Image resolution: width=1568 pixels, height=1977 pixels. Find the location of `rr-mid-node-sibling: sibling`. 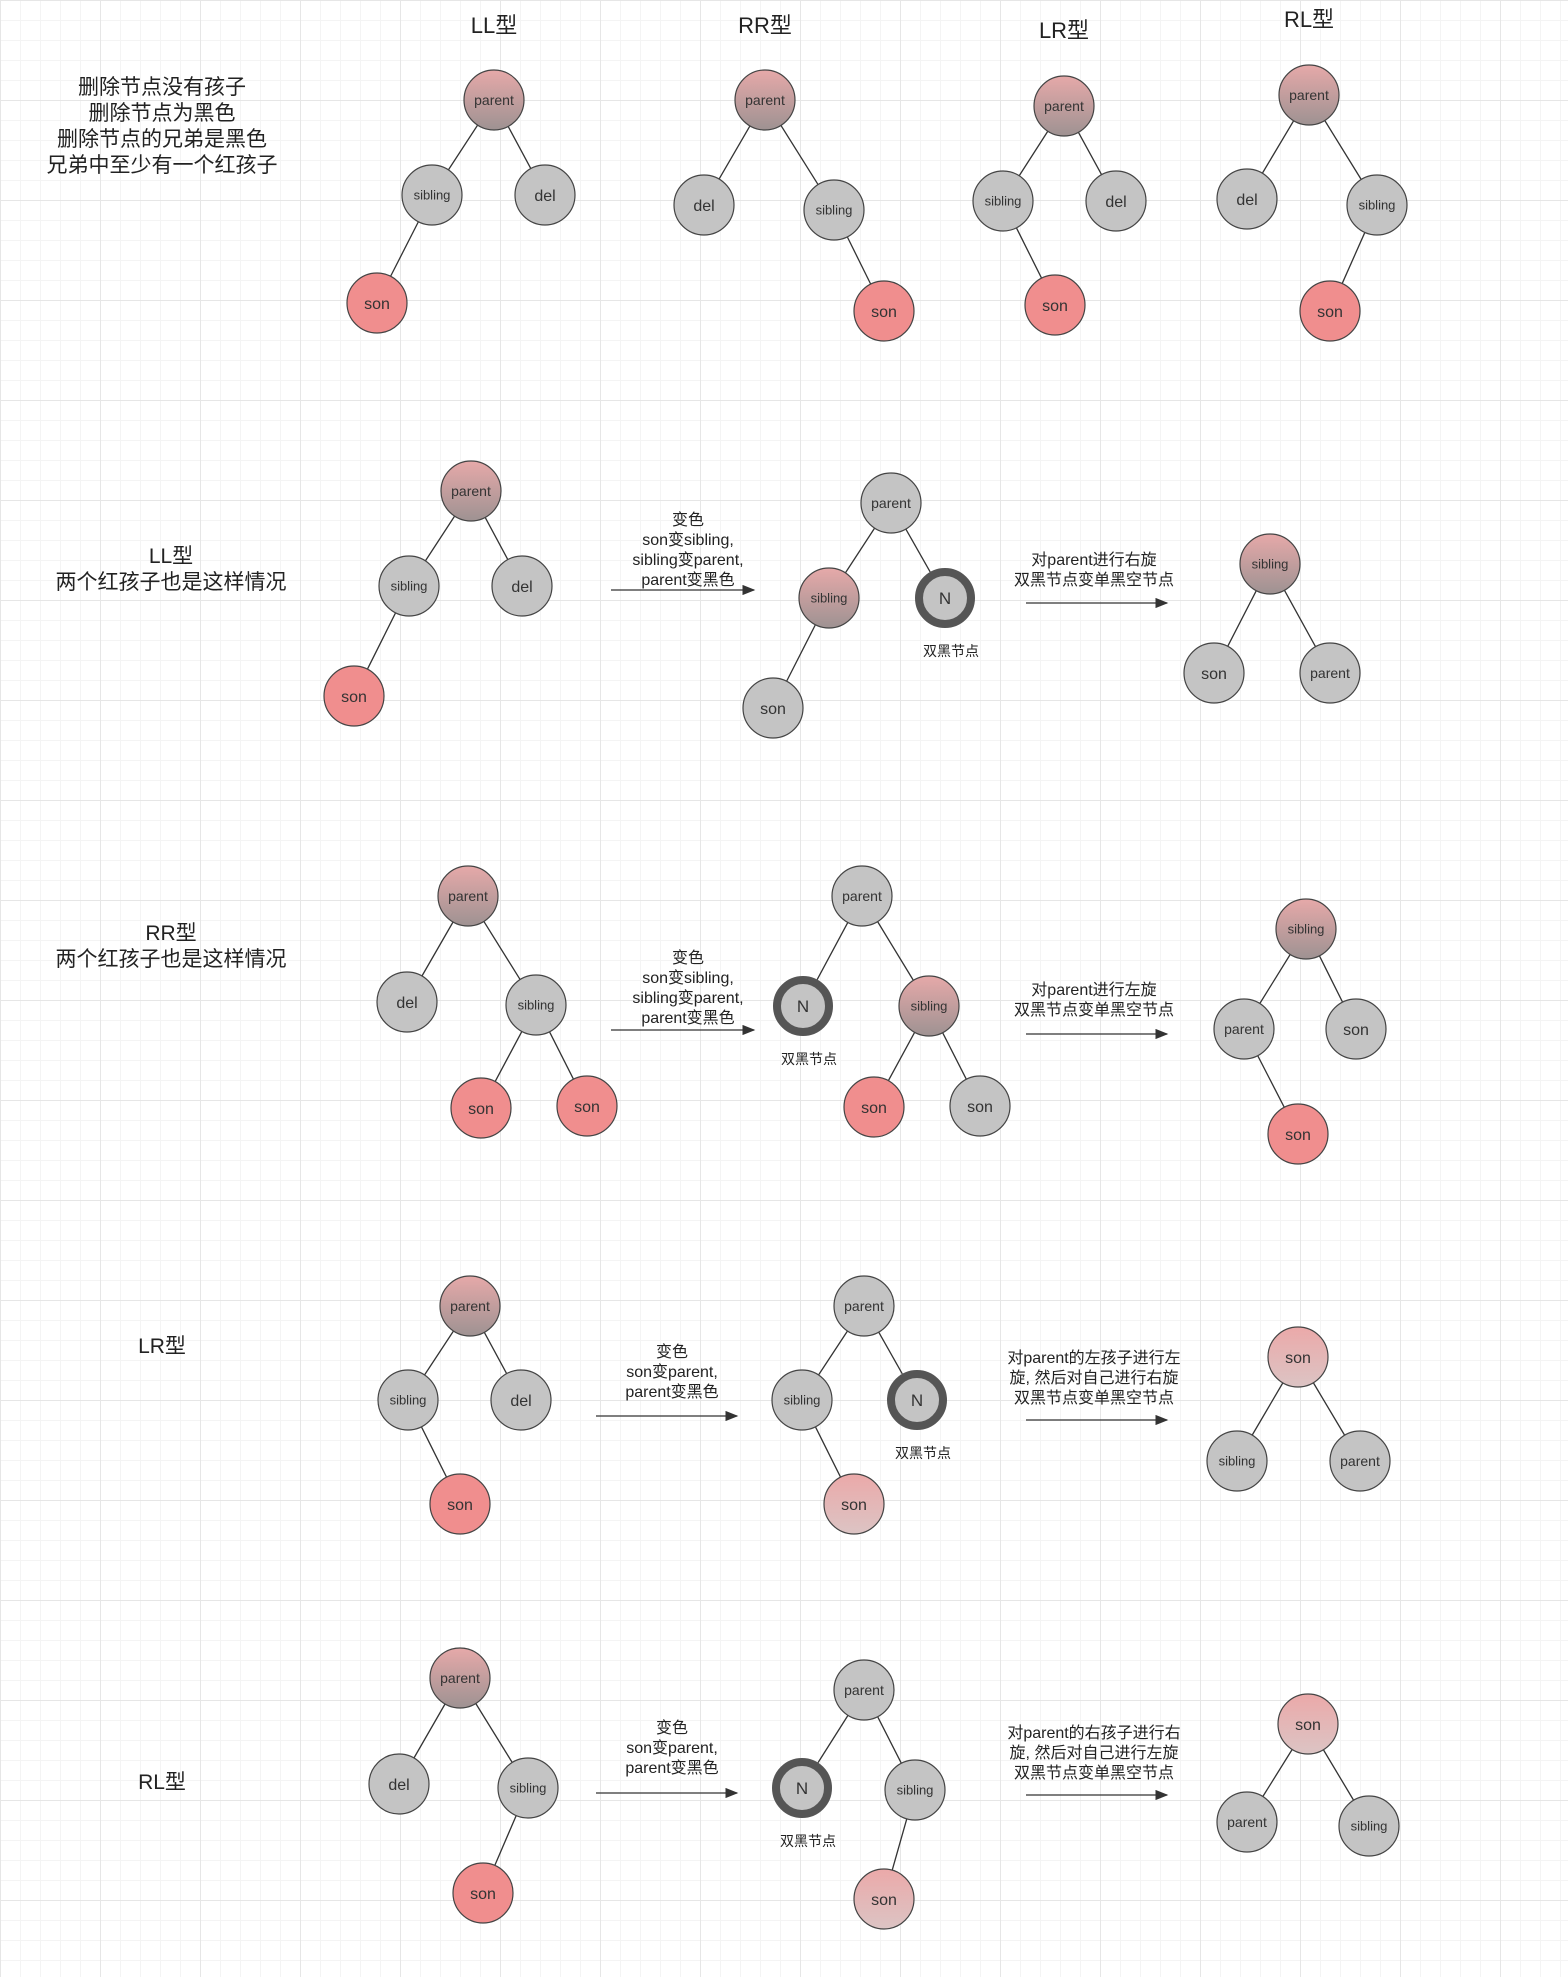

rr-mid-node-sibling: sibling is located at coordinates (929, 1006).